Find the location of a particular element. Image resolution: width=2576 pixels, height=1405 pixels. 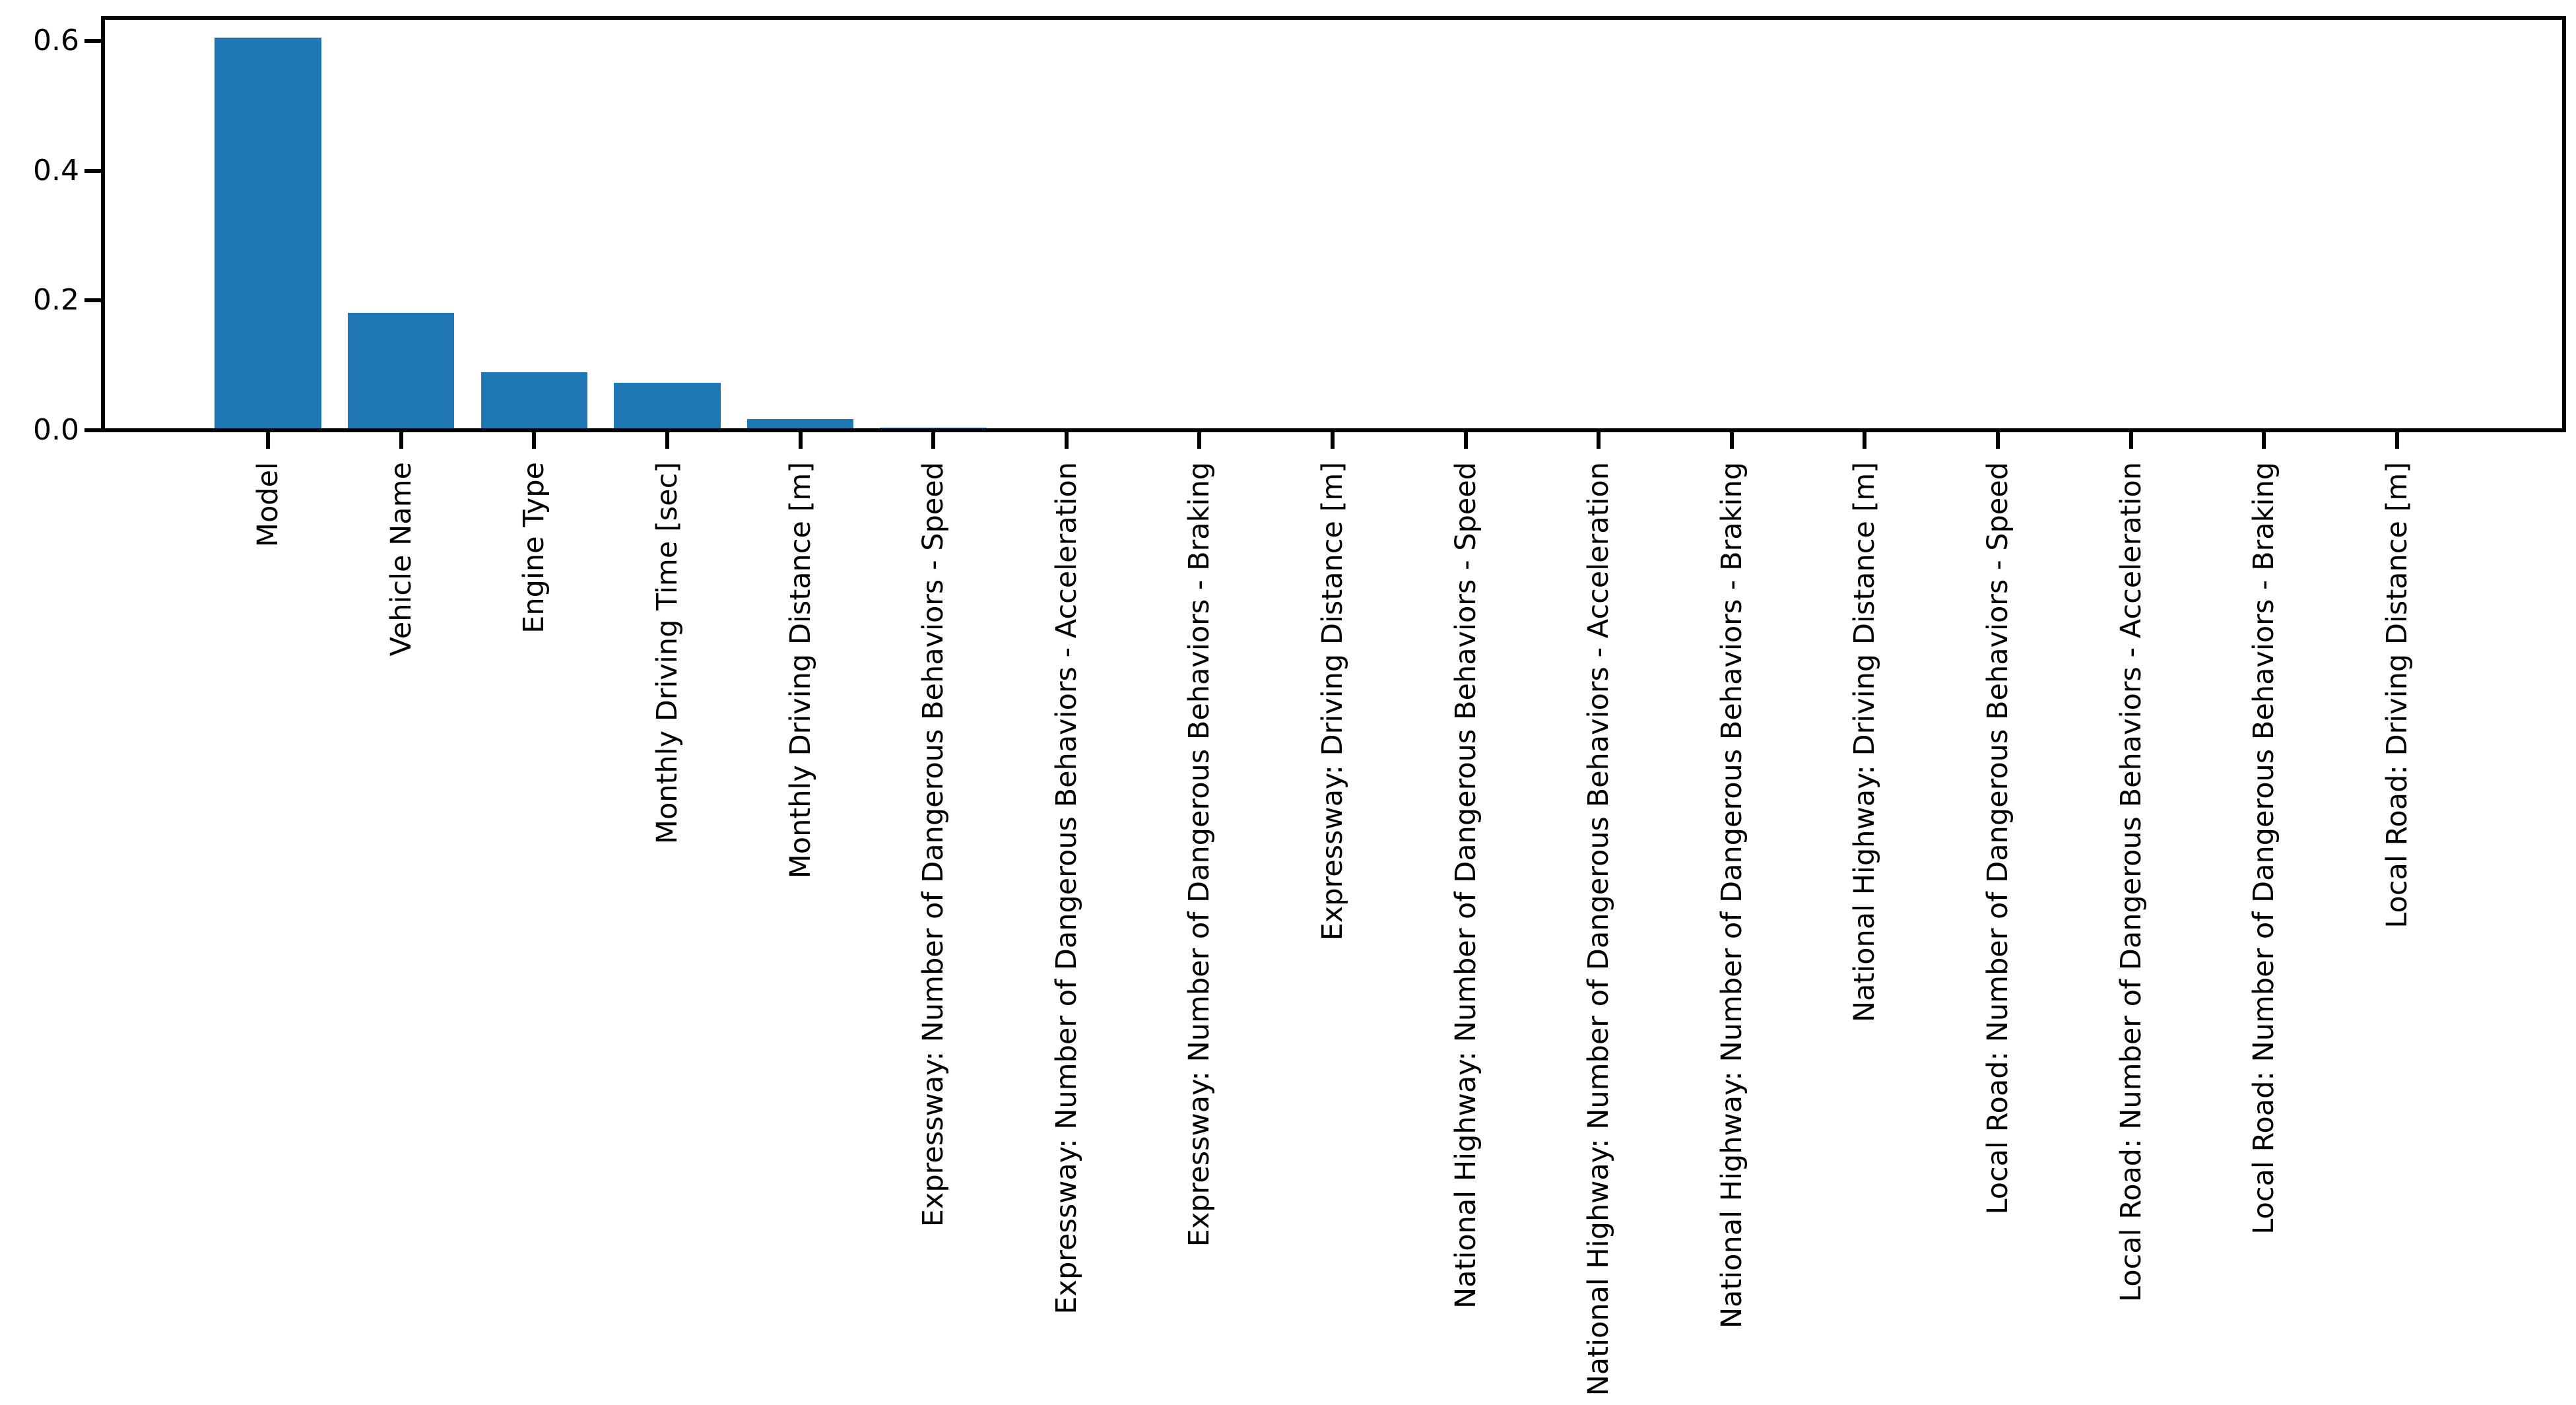

x-tick-label: Model is located at coordinates (267, 505).